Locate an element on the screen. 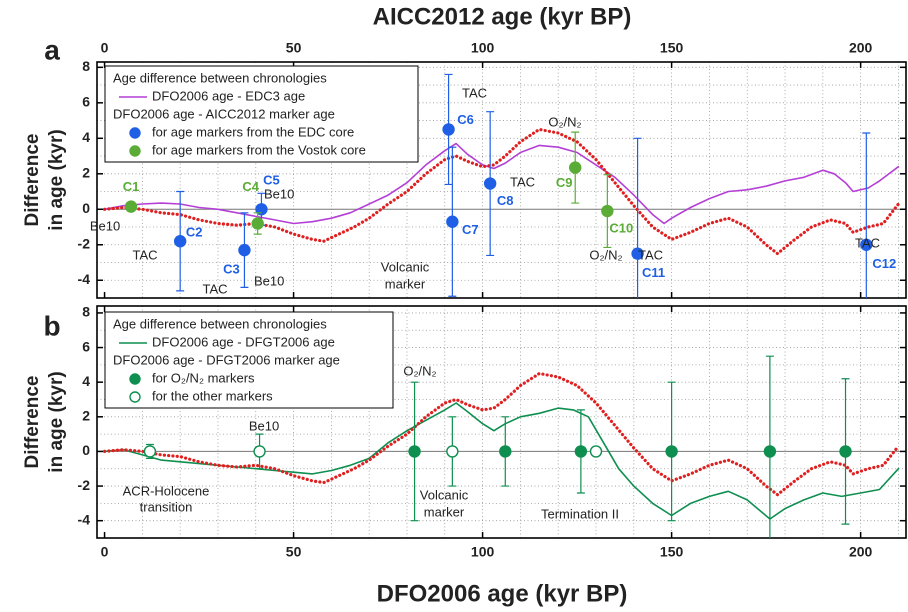  marker-label: C1 is located at coordinates (131, 186).